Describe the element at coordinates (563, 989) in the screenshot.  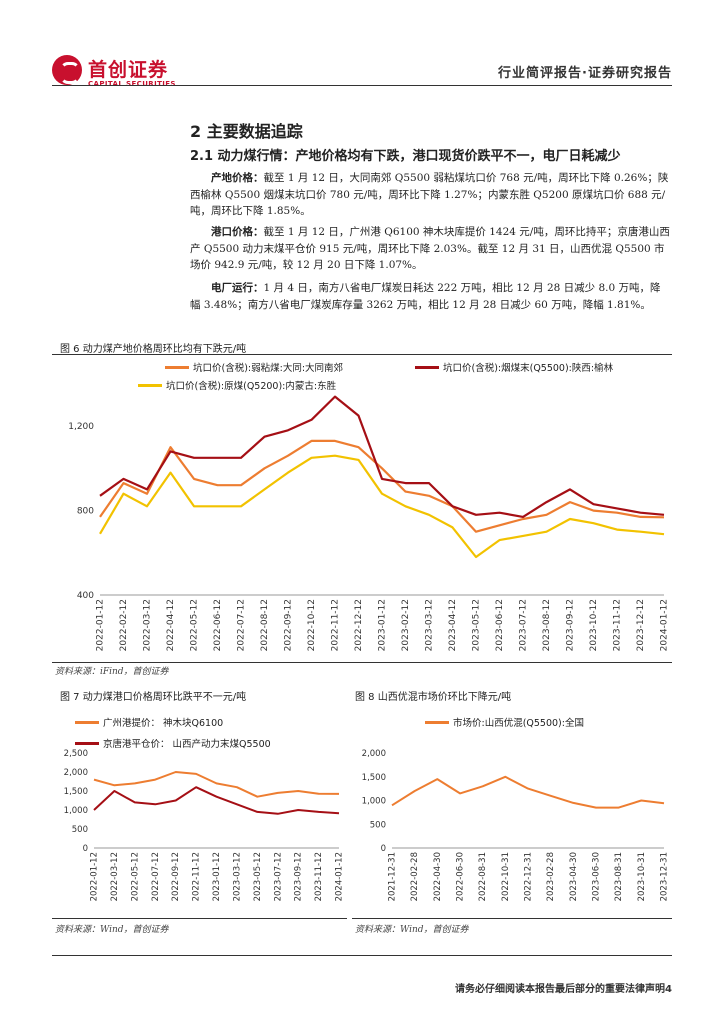
I see `footer-disclaimer: 请务必仔细阅读本报告最后部分的重要法律声明4` at that location.